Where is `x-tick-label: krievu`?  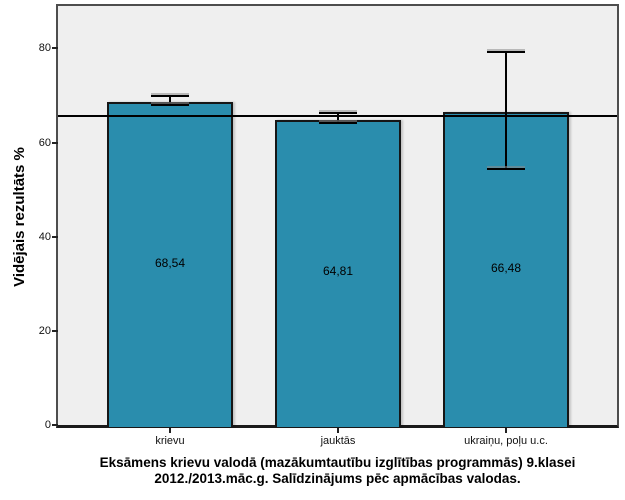 x-tick-label: krievu is located at coordinates (170, 441).